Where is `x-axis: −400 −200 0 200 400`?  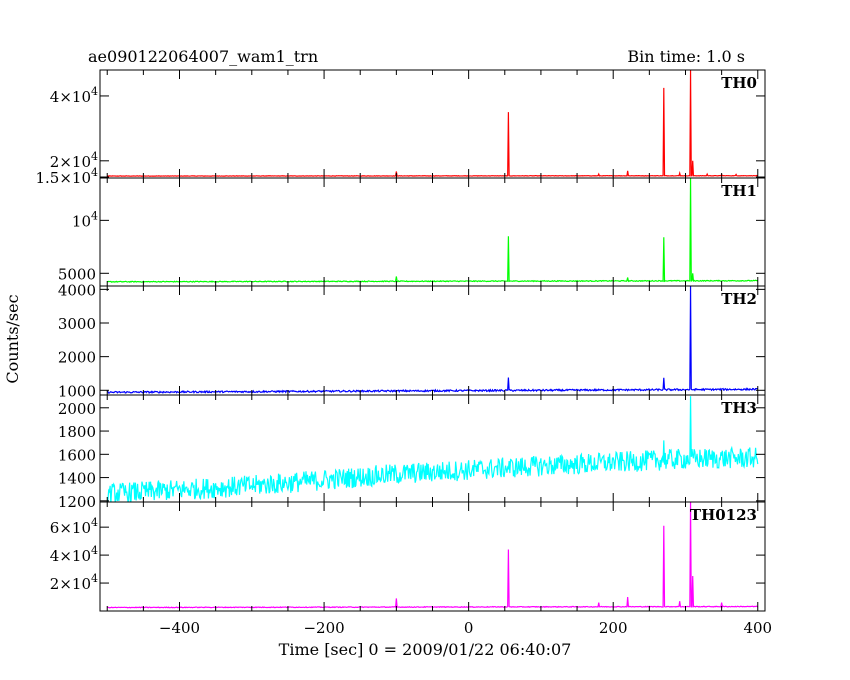
x-axis: −400 −200 0 200 400 is located at coordinates (465, 628).